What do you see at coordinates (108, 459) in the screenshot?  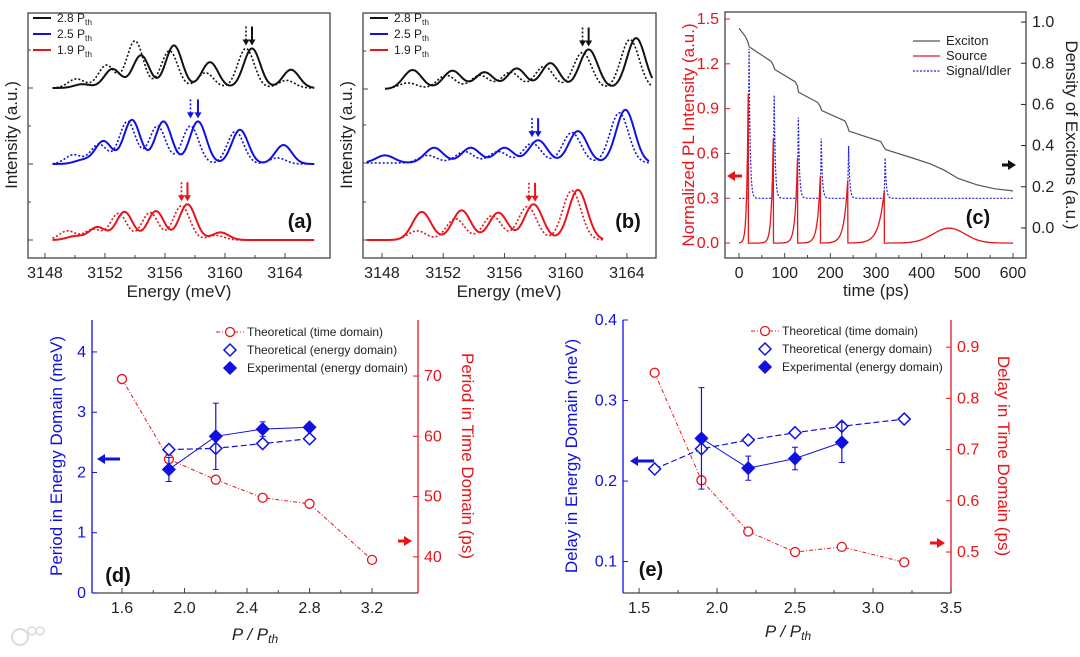 I see `left-axis-arrow` at bounding box center [108, 459].